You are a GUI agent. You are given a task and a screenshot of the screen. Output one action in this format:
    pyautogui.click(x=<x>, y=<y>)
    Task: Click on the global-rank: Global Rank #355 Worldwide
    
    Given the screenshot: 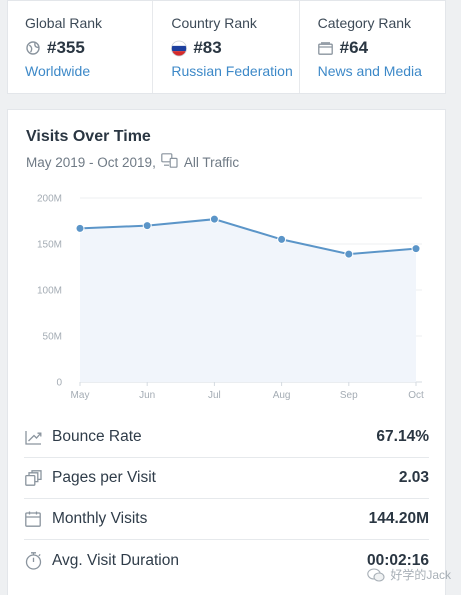 What is the action you would take?
    pyautogui.click(x=81, y=47)
    